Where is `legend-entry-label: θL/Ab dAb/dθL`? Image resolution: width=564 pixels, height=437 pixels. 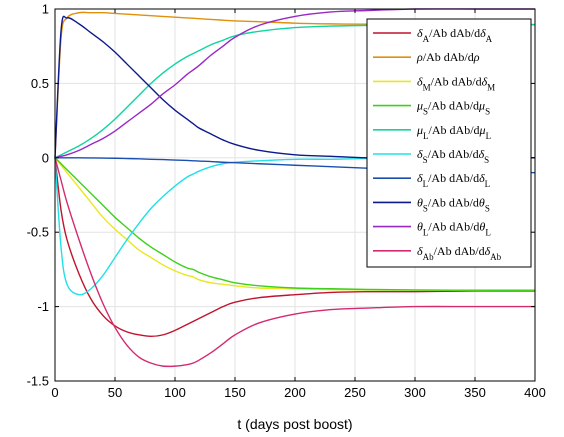 legend-entry-label: θL/Ab dAb/dθL is located at coordinates (454, 229).